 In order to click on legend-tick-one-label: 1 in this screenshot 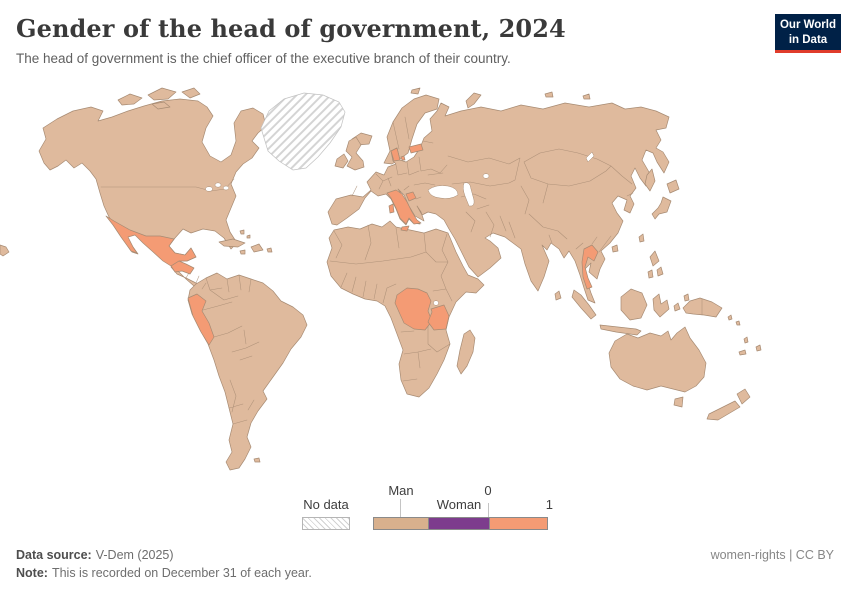, I will do `click(549, 504)`.